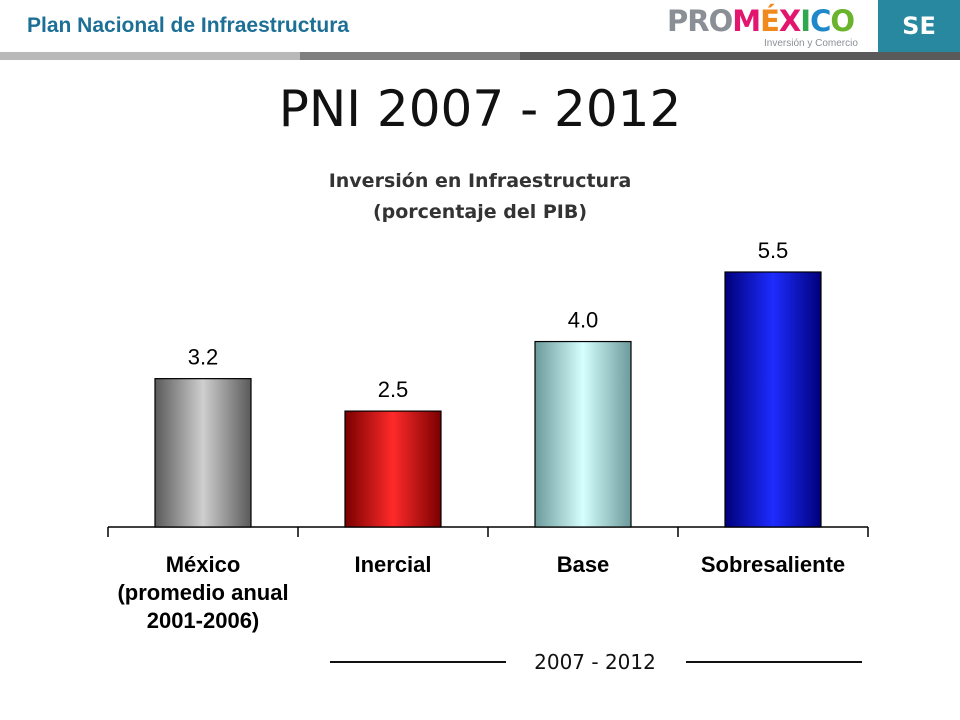 This screenshot has height=720, width=960. I want to click on se-badge: SE, so click(919, 26).